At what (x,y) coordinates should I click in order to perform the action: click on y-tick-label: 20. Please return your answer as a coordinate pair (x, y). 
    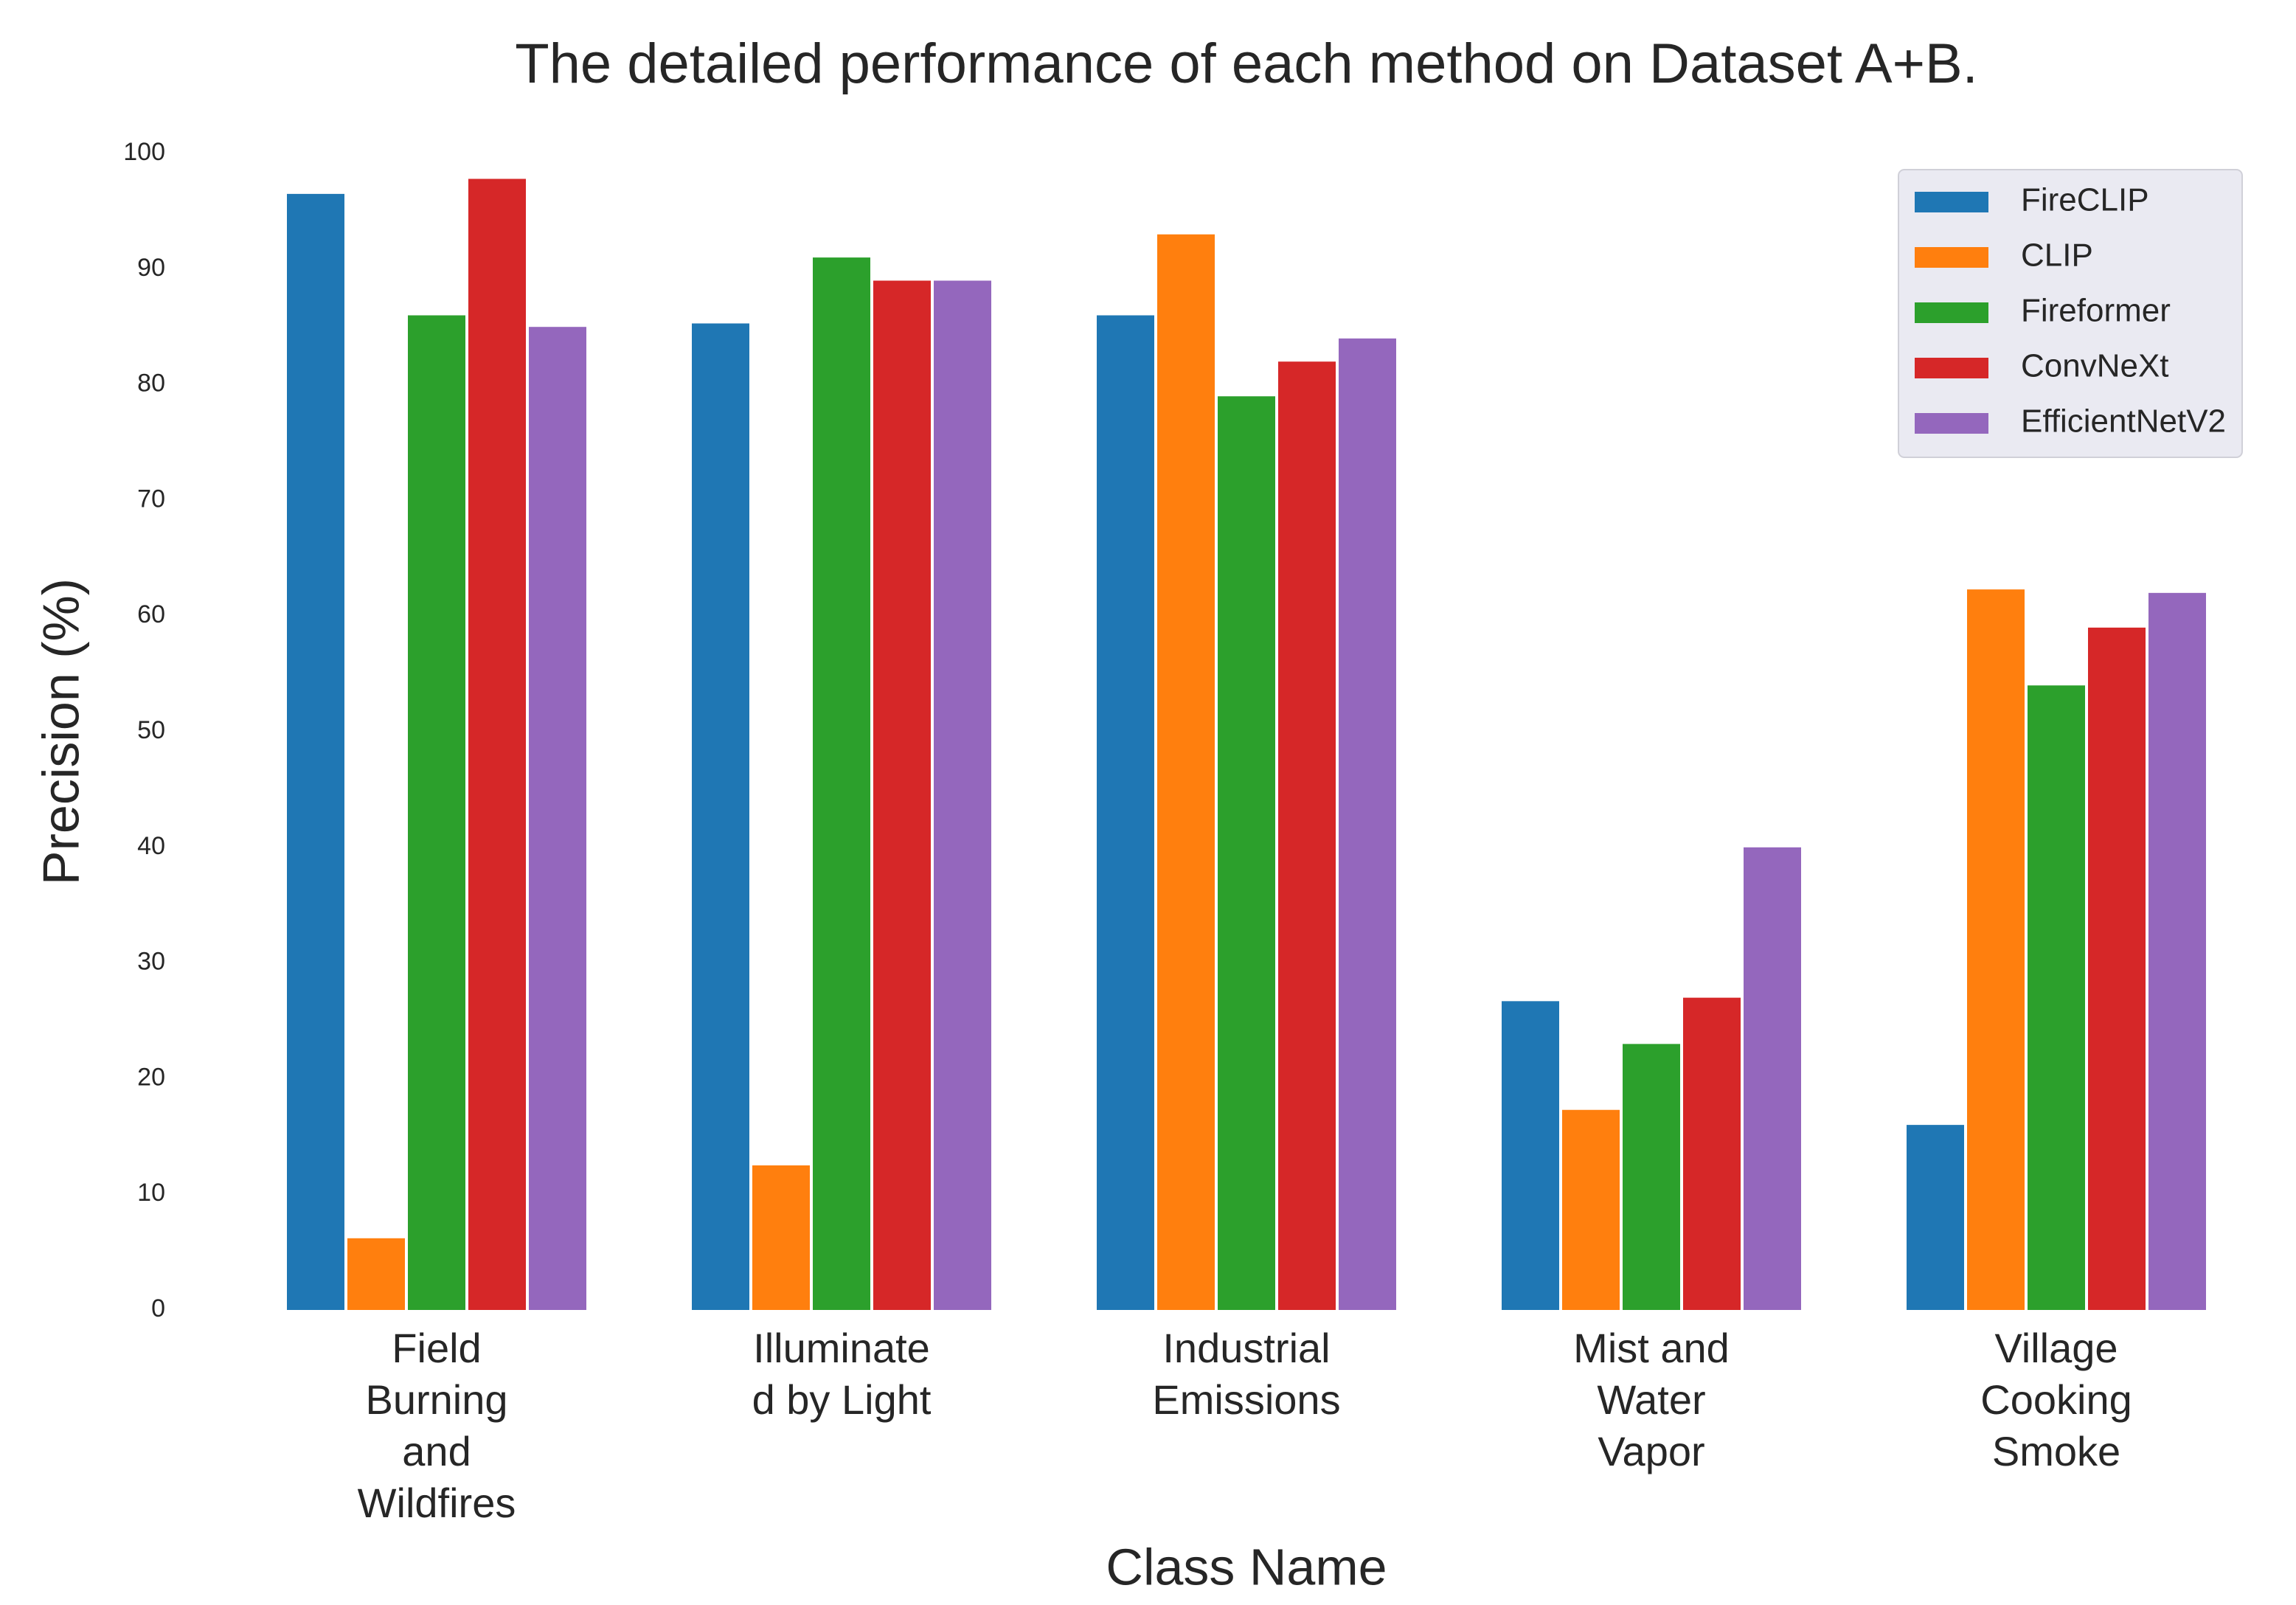
    Looking at the image, I should click on (151, 1077).